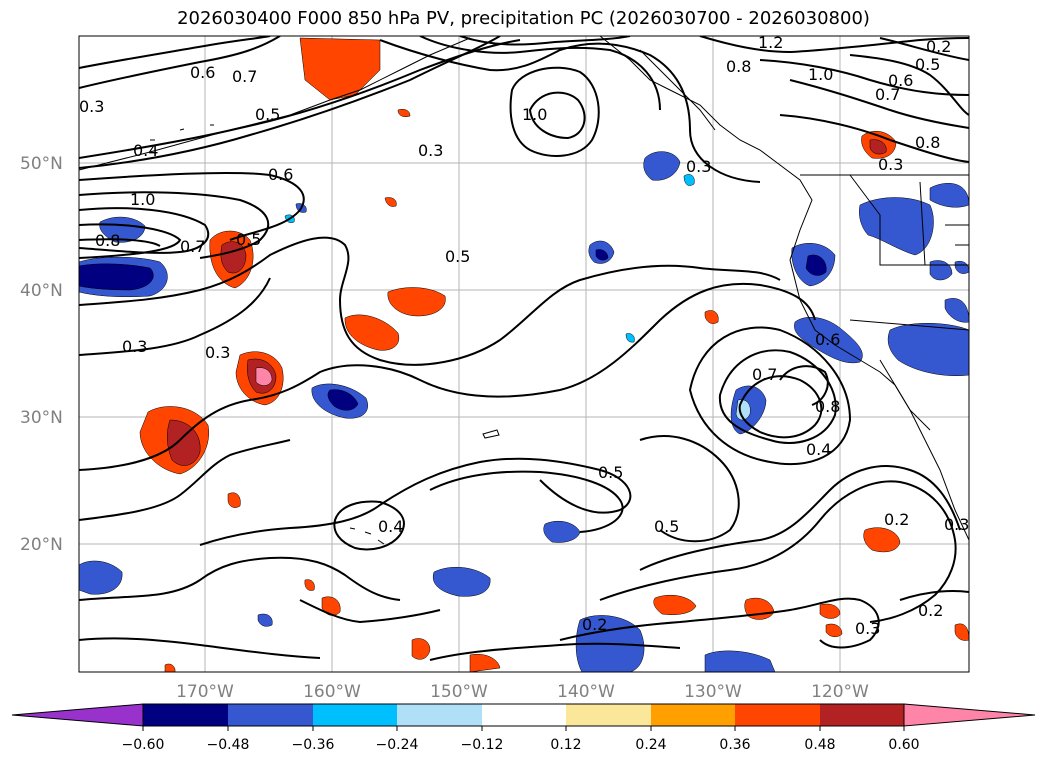 This screenshot has height=765, width=1047. What do you see at coordinates (713, 692) in the screenshot?
I see `lon-label: 130°W` at bounding box center [713, 692].